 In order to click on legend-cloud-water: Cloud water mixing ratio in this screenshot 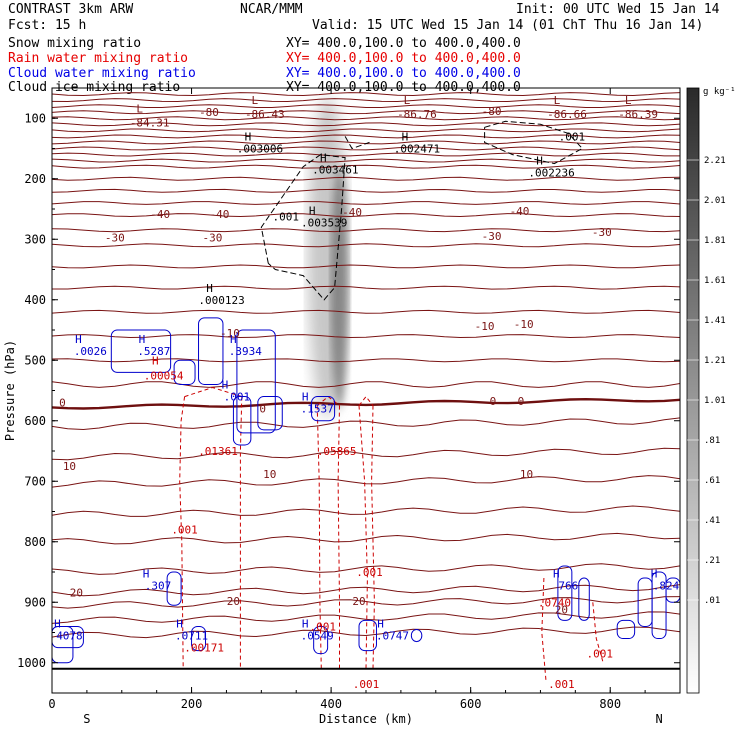, I will do `click(102, 73)`.